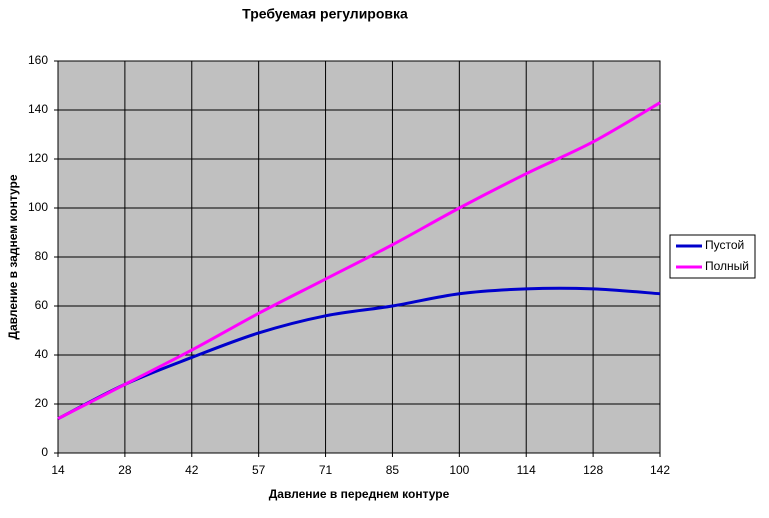 The image size is (769, 518). I want to click on y-tick-label: 80, so click(42, 256).